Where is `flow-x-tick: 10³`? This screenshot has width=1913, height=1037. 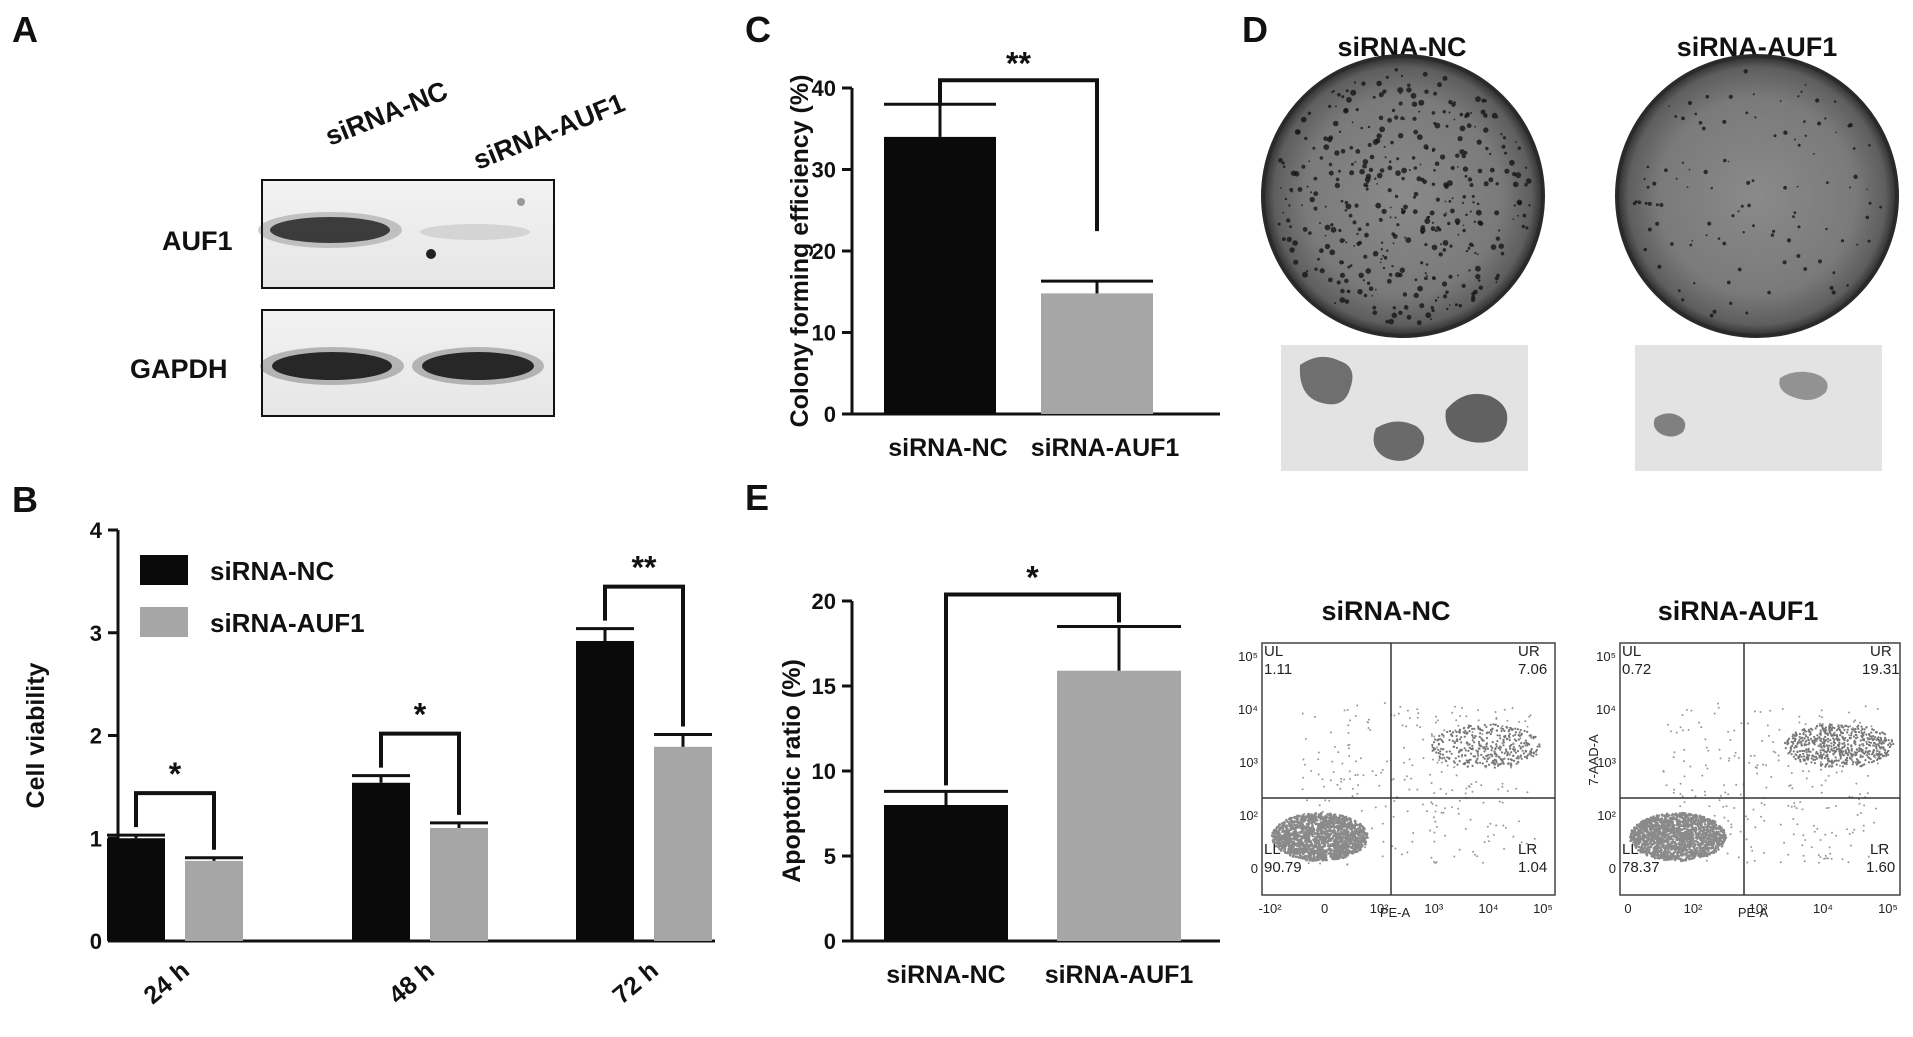 flow-x-tick: 10³ is located at coordinates (1433, 908).